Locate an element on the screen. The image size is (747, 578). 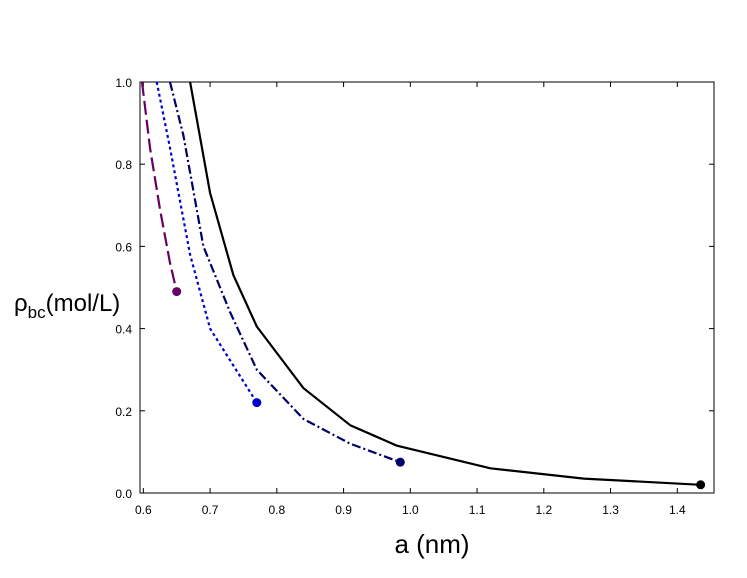
x-tick-label: 1.4 is located at coordinates (677, 510).